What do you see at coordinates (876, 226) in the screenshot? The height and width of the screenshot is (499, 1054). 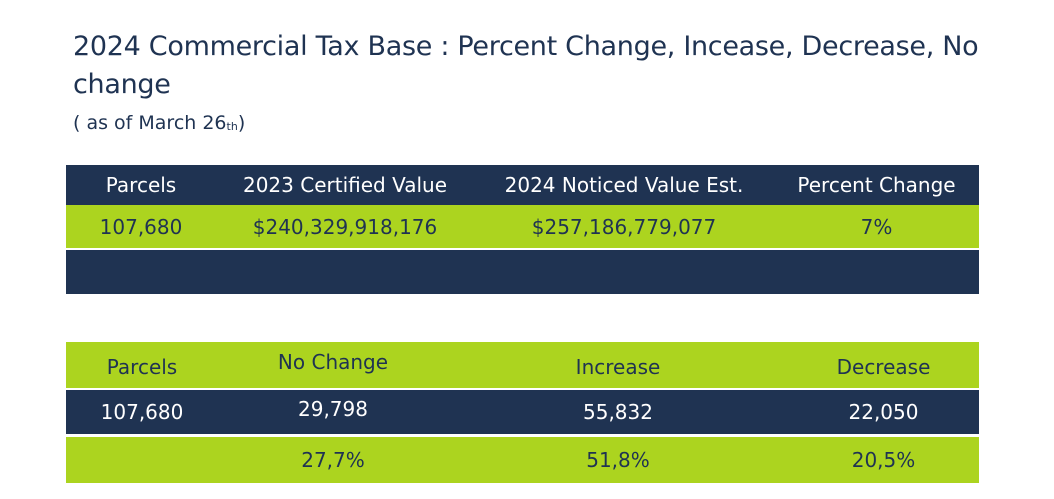 I see `value-percent-change: 7%` at bounding box center [876, 226].